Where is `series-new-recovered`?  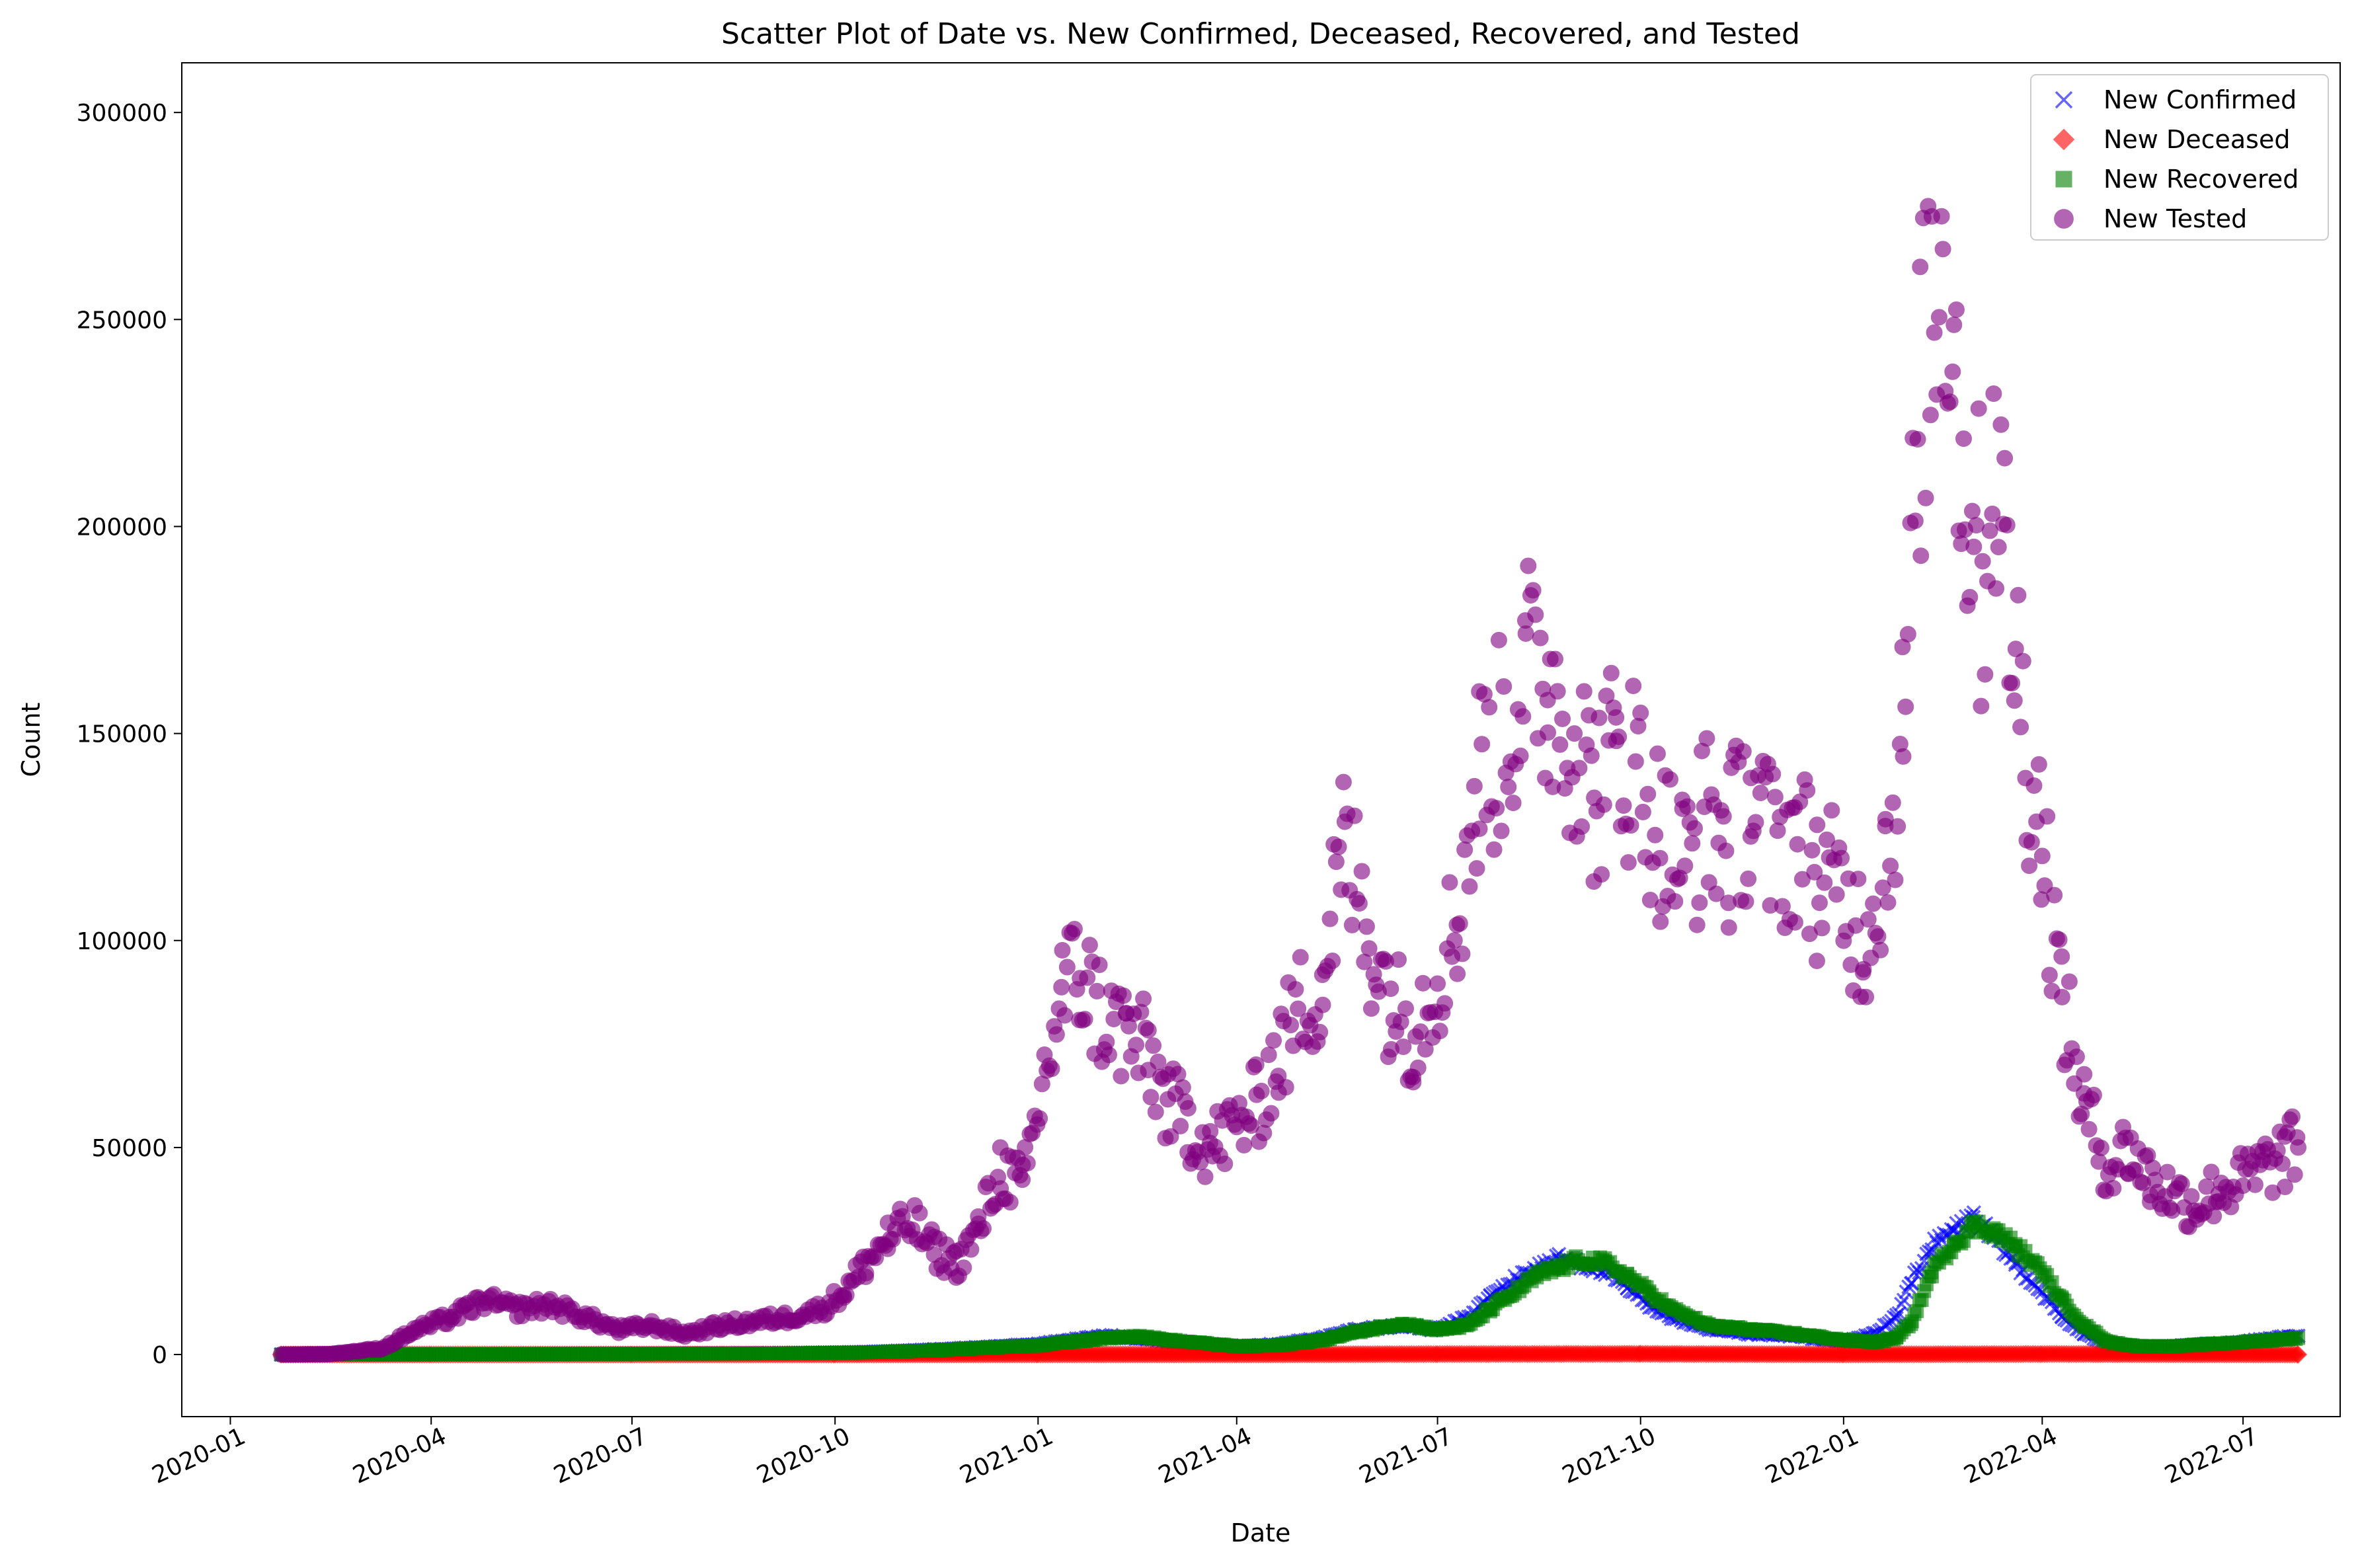
series-new-recovered is located at coordinates (1290, 1288).